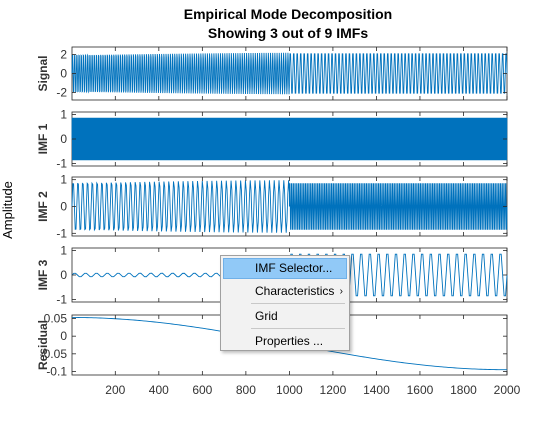 The width and height of the screenshot is (560, 421). Describe the element at coordinates (63, 55) in the screenshot. I see `y-tick-label: 2` at that location.